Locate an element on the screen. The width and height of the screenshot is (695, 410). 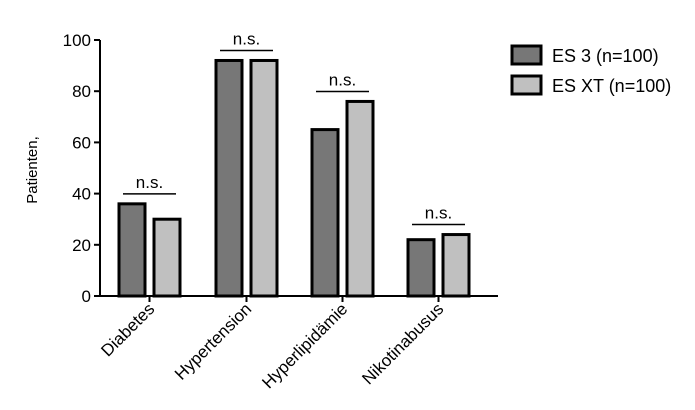
legend-label: ES 3 (n=100) is located at coordinates (605, 56).